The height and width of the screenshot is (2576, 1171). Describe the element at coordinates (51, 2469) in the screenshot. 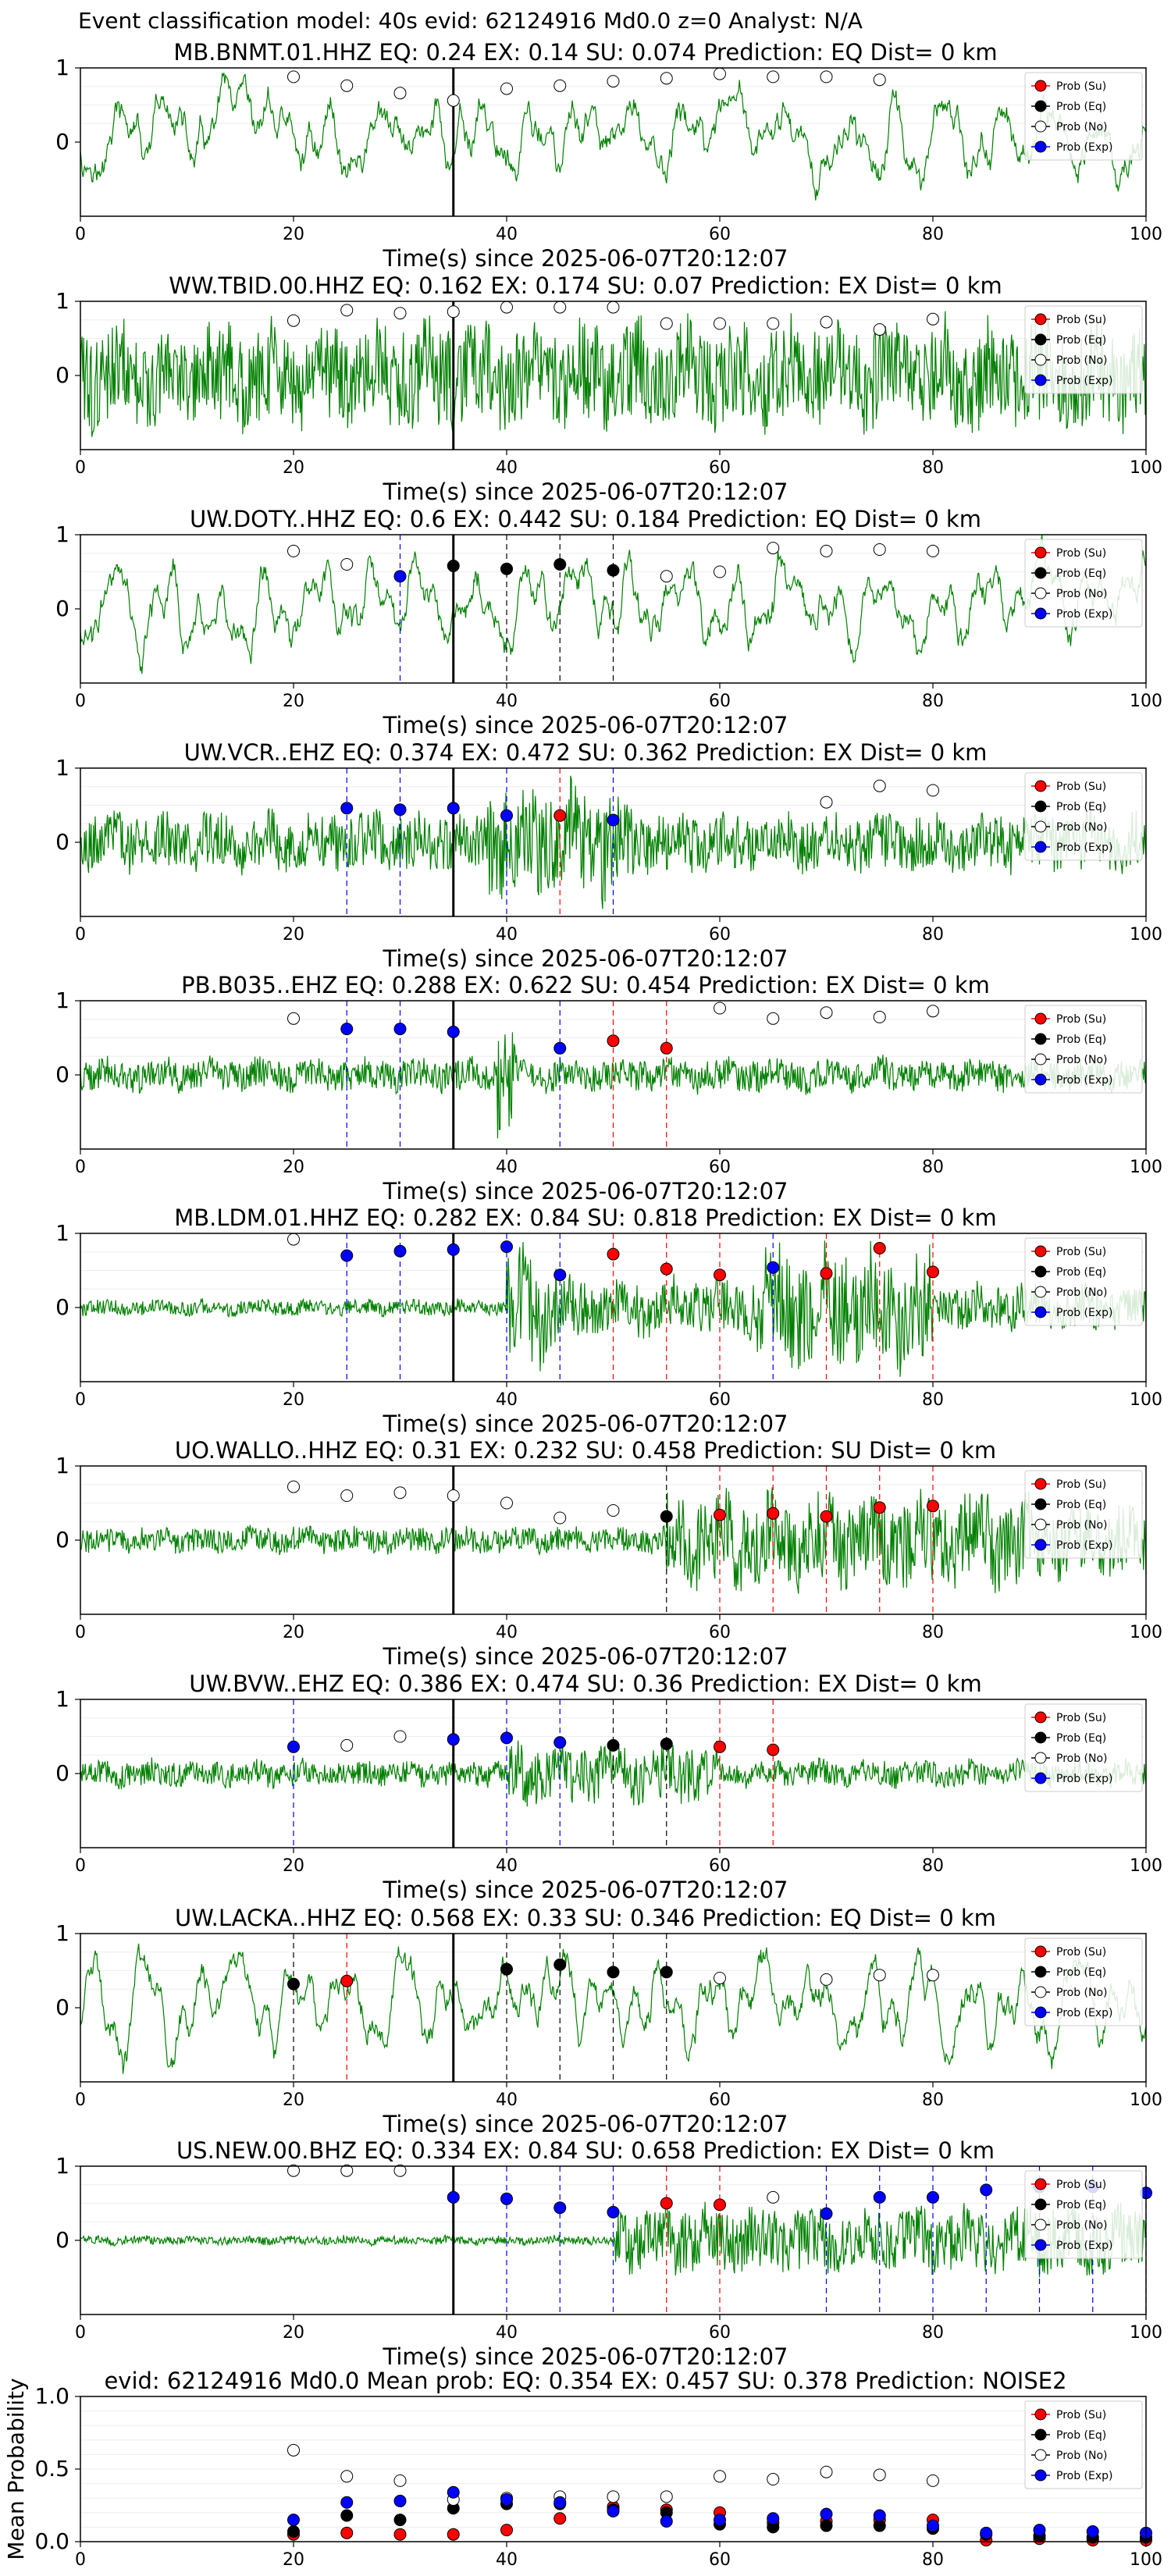

I see `y-tick-label: 0.5` at that location.